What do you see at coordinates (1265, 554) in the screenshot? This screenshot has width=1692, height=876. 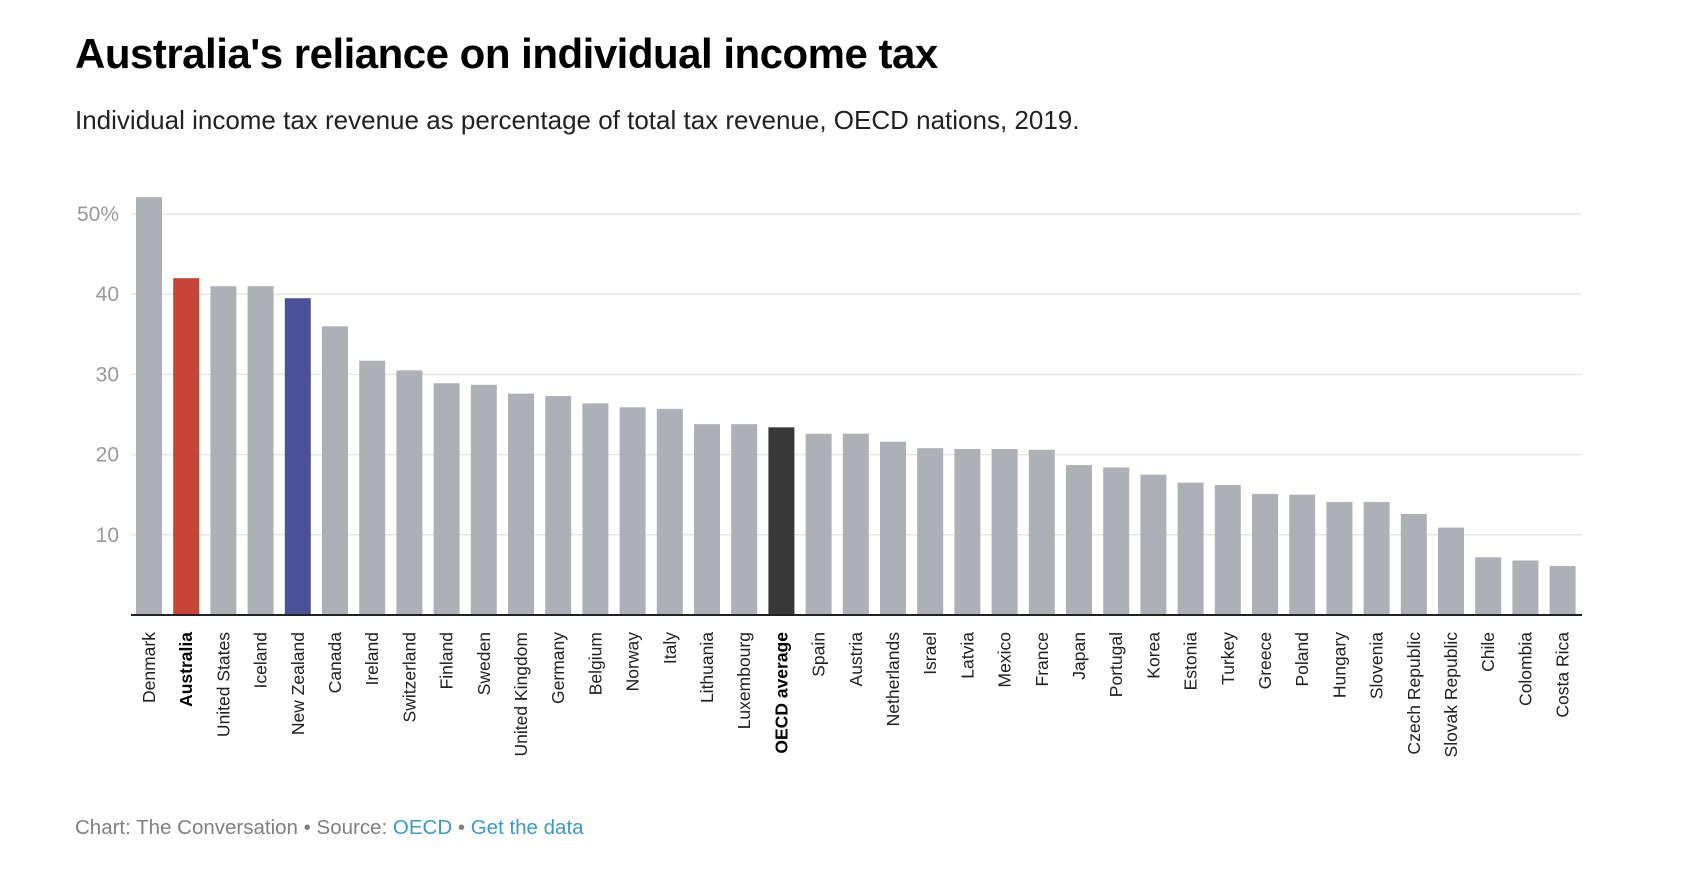 I see `bar-greece` at bounding box center [1265, 554].